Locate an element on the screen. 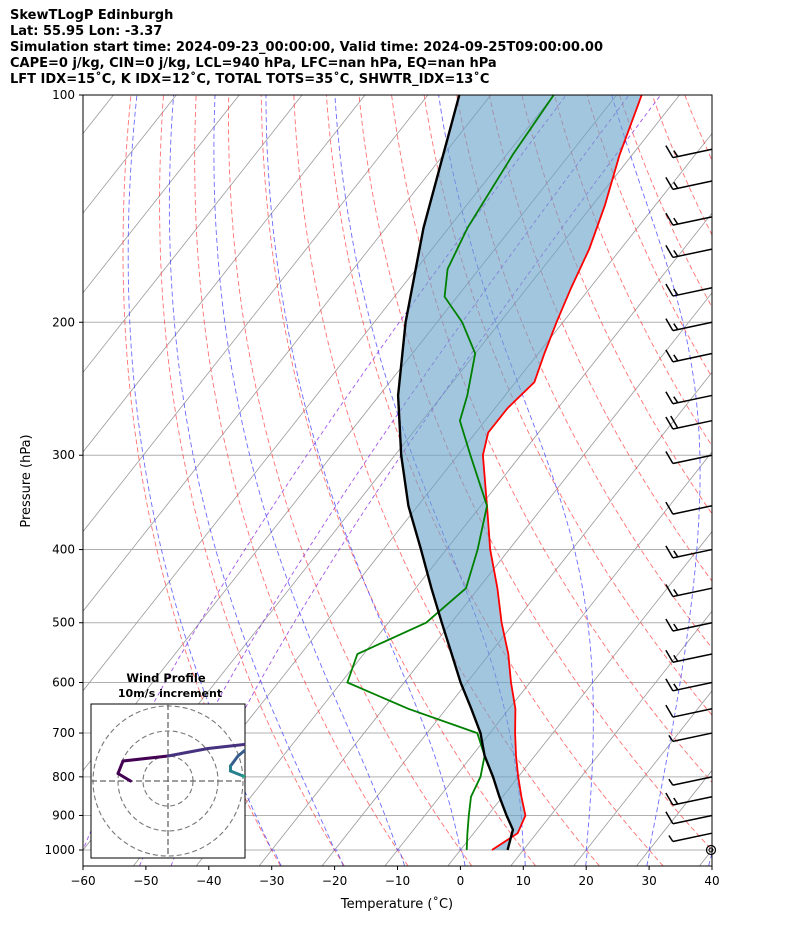 Image resolution: width=794 pixels, height=937 pixels. x-tick-label: −20 is located at coordinates (334, 881).